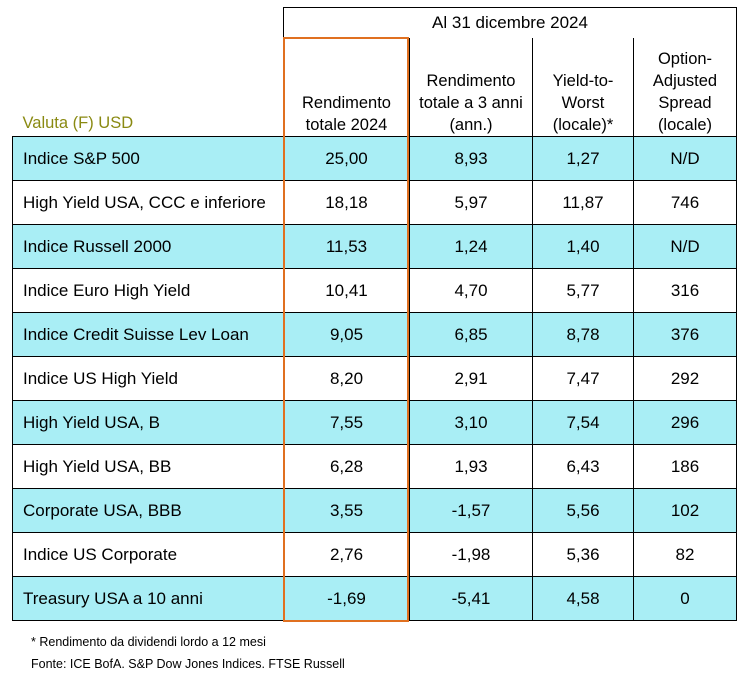 The width and height of the screenshot is (742, 680). I want to click on cell-return-3y: -1,57, so click(471, 510).